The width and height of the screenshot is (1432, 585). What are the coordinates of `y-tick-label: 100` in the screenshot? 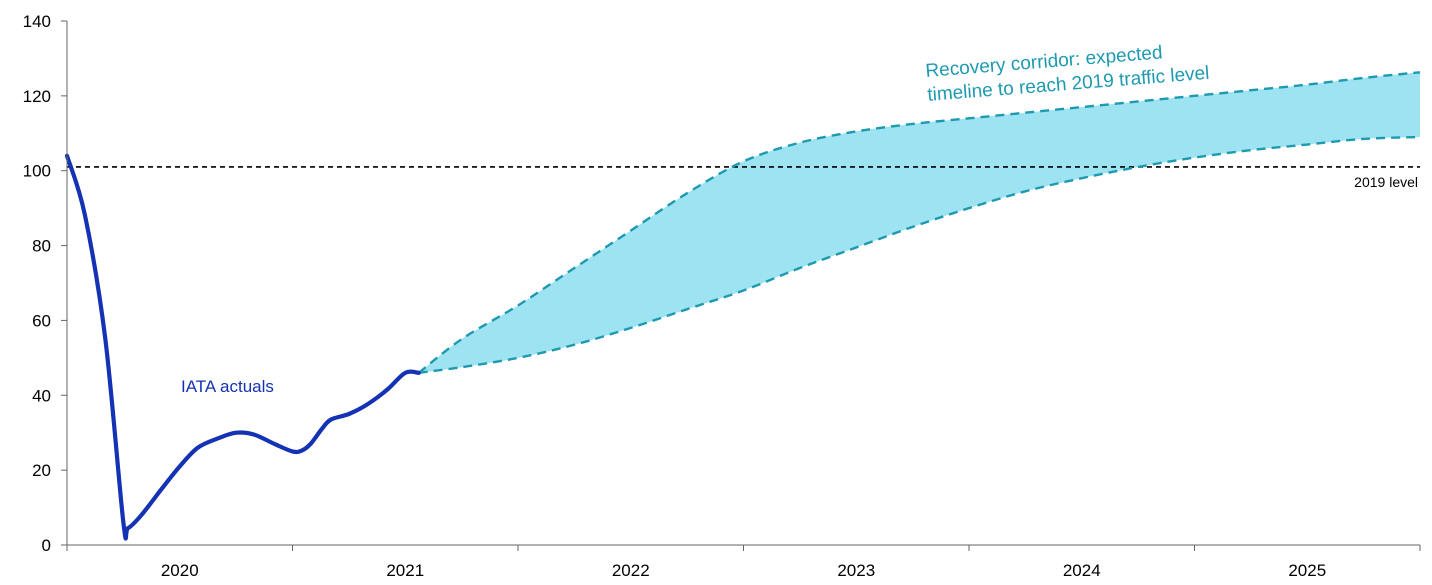 It's located at (37, 171).